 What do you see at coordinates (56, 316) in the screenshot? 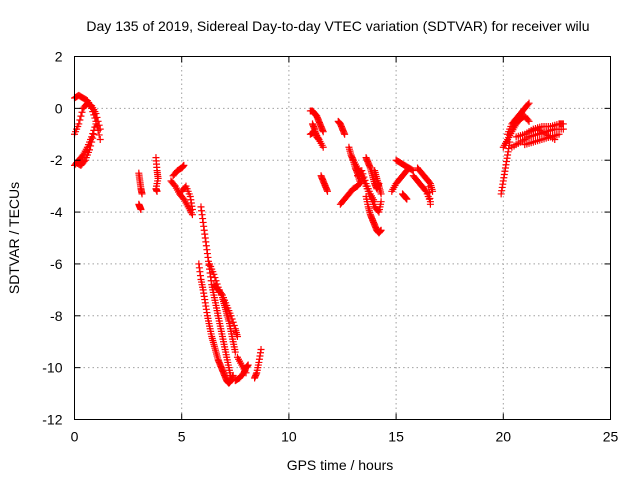
I see `y-tick-label: -8` at bounding box center [56, 316].